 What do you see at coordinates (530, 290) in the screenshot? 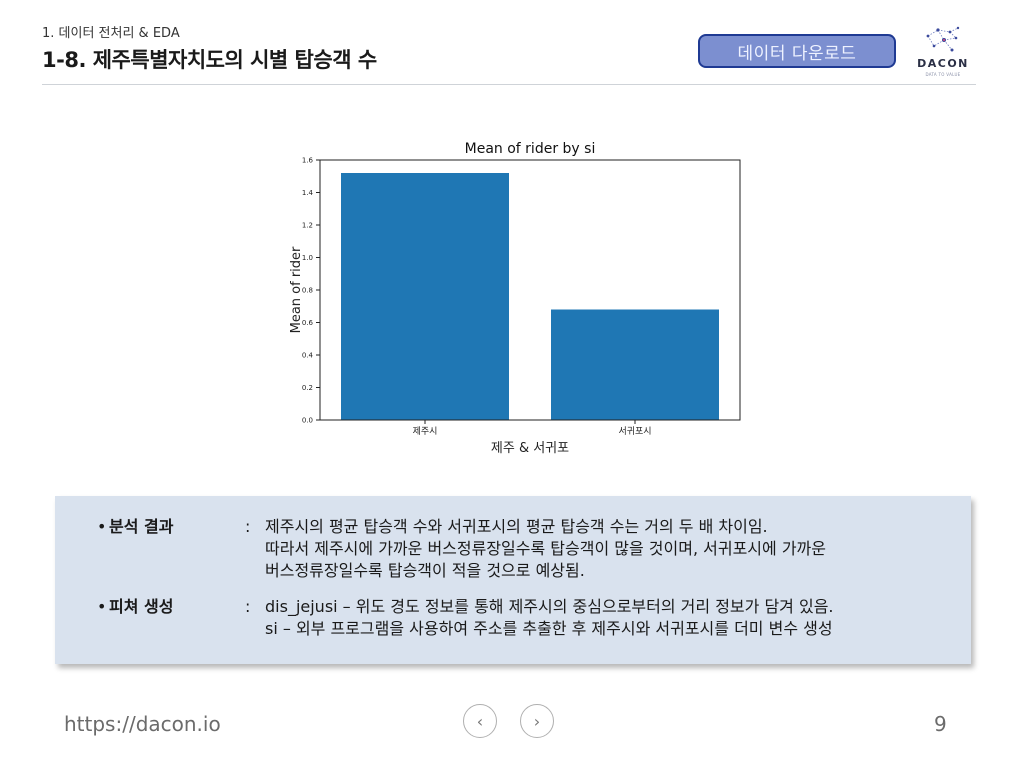
I see `plot-frame` at bounding box center [530, 290].